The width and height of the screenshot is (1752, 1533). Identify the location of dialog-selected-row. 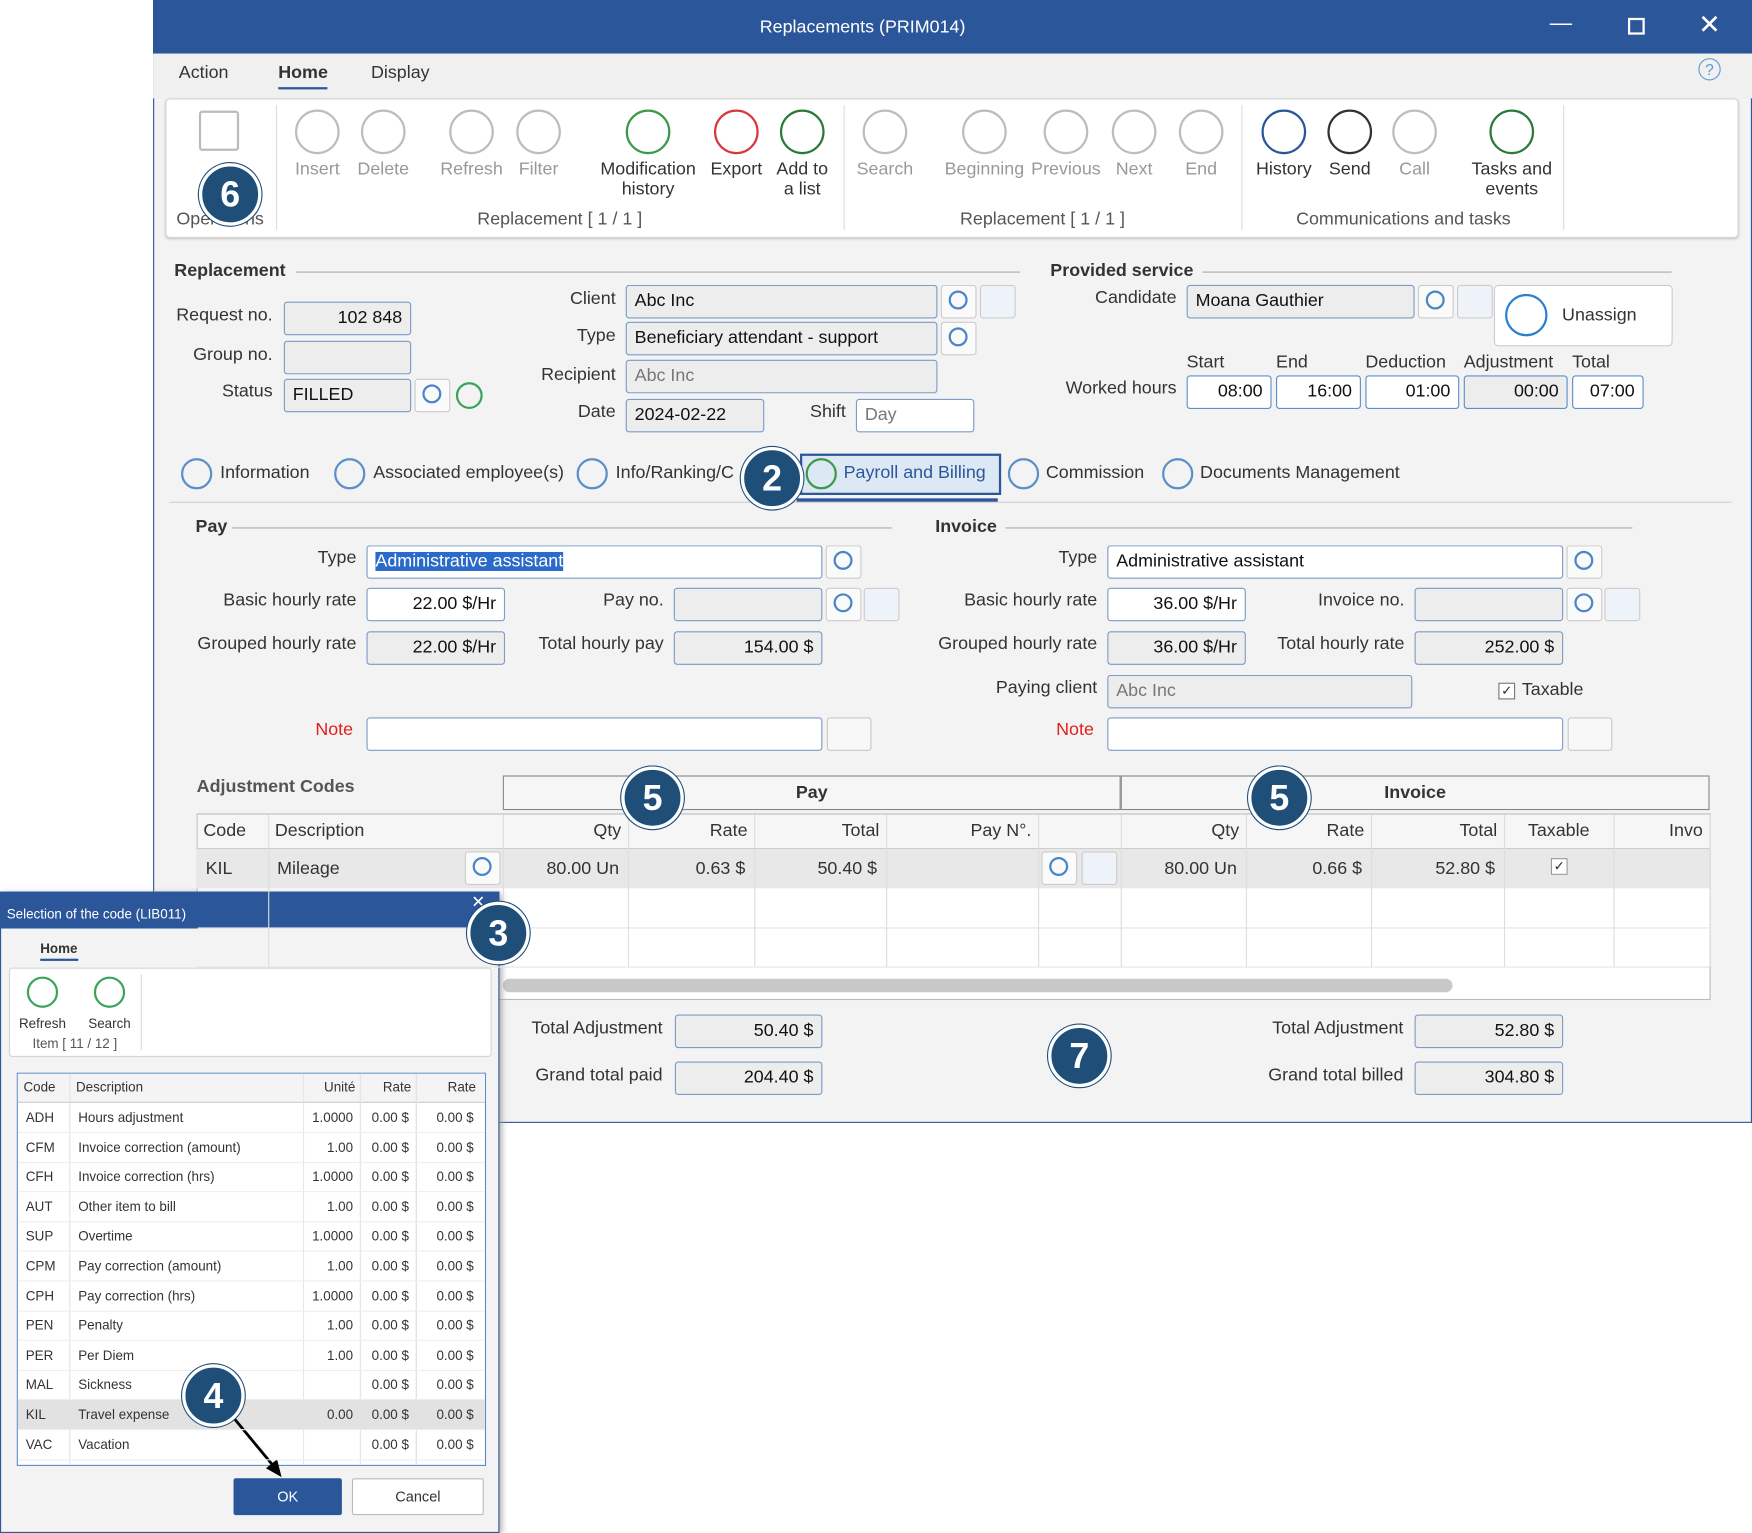
(251, 1414).